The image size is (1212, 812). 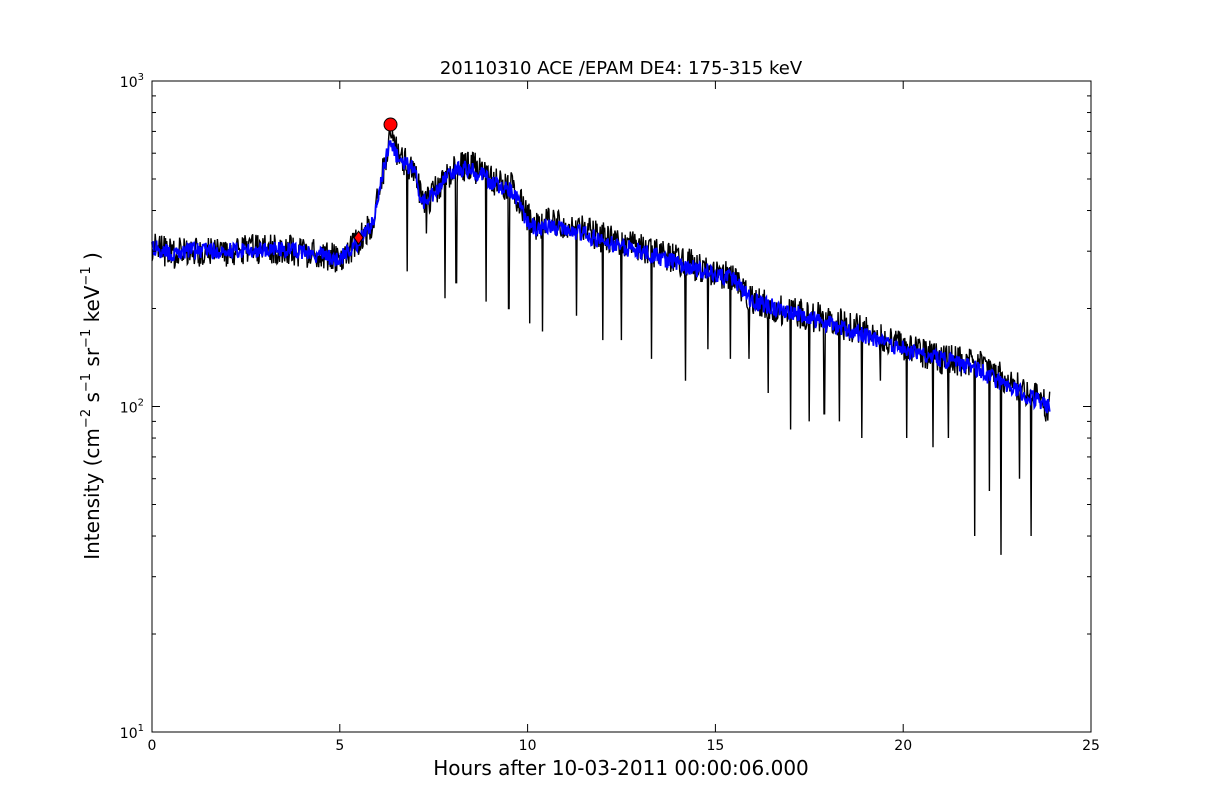 What do you see at coordinates (92, 494) in the screenshot?
I see `y-label-prefix: Intensity (cm` at bounding box center [92, 494].